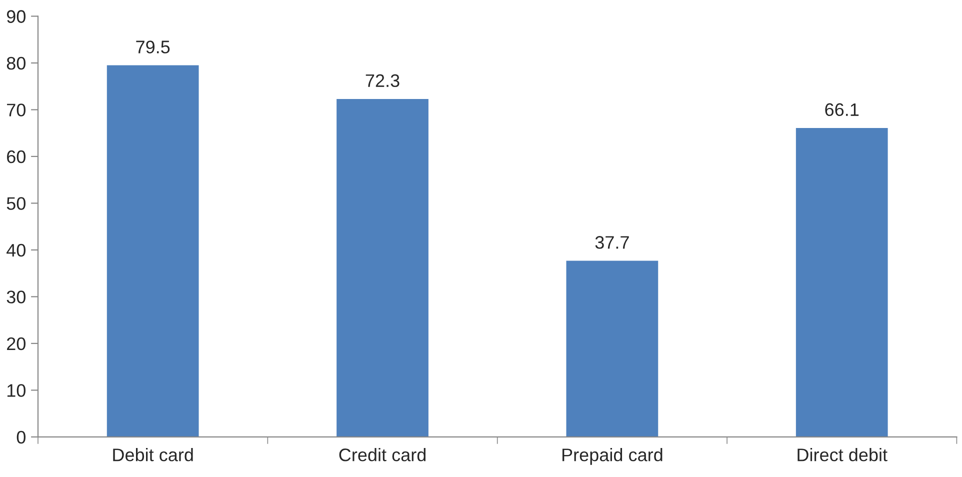  I want to click on x-tick-label: Prepaid card, so click(612, 456).